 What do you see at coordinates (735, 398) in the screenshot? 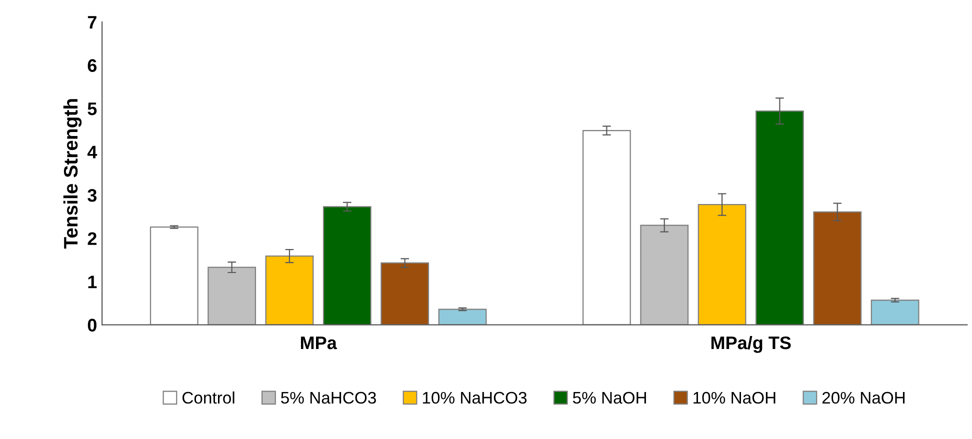
I see `legend-label: 10% NaOH` at bounding box center [735, 398].